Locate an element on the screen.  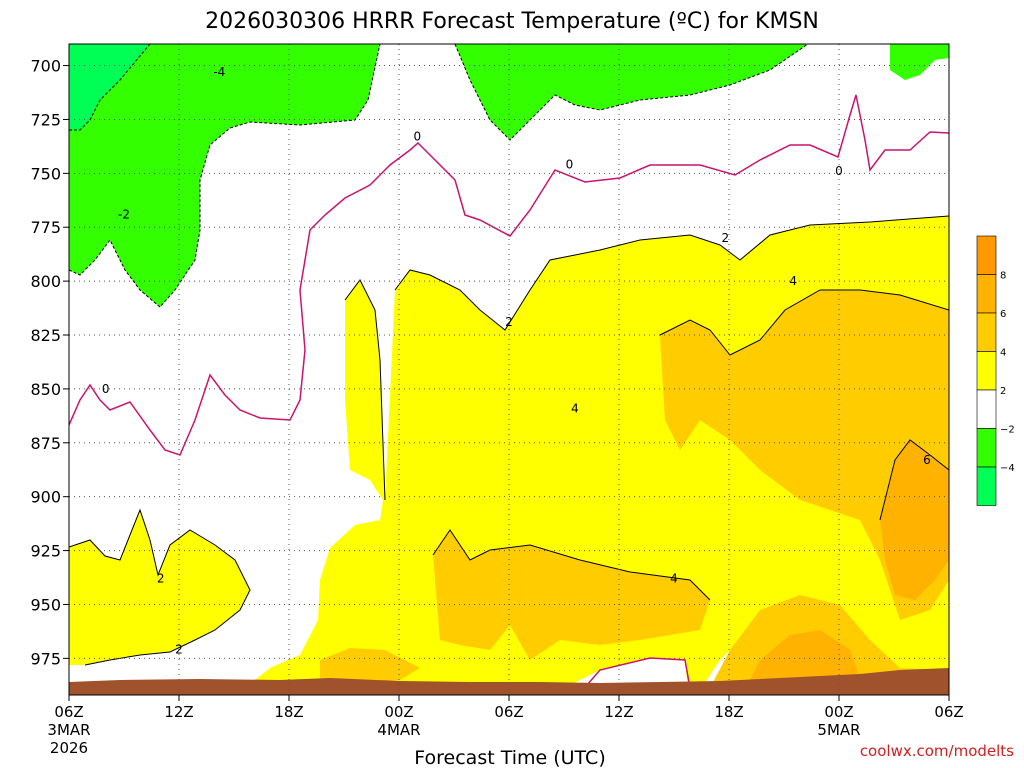
x-tick-sublabel: 4MAR is located at coordinates (398, 730).